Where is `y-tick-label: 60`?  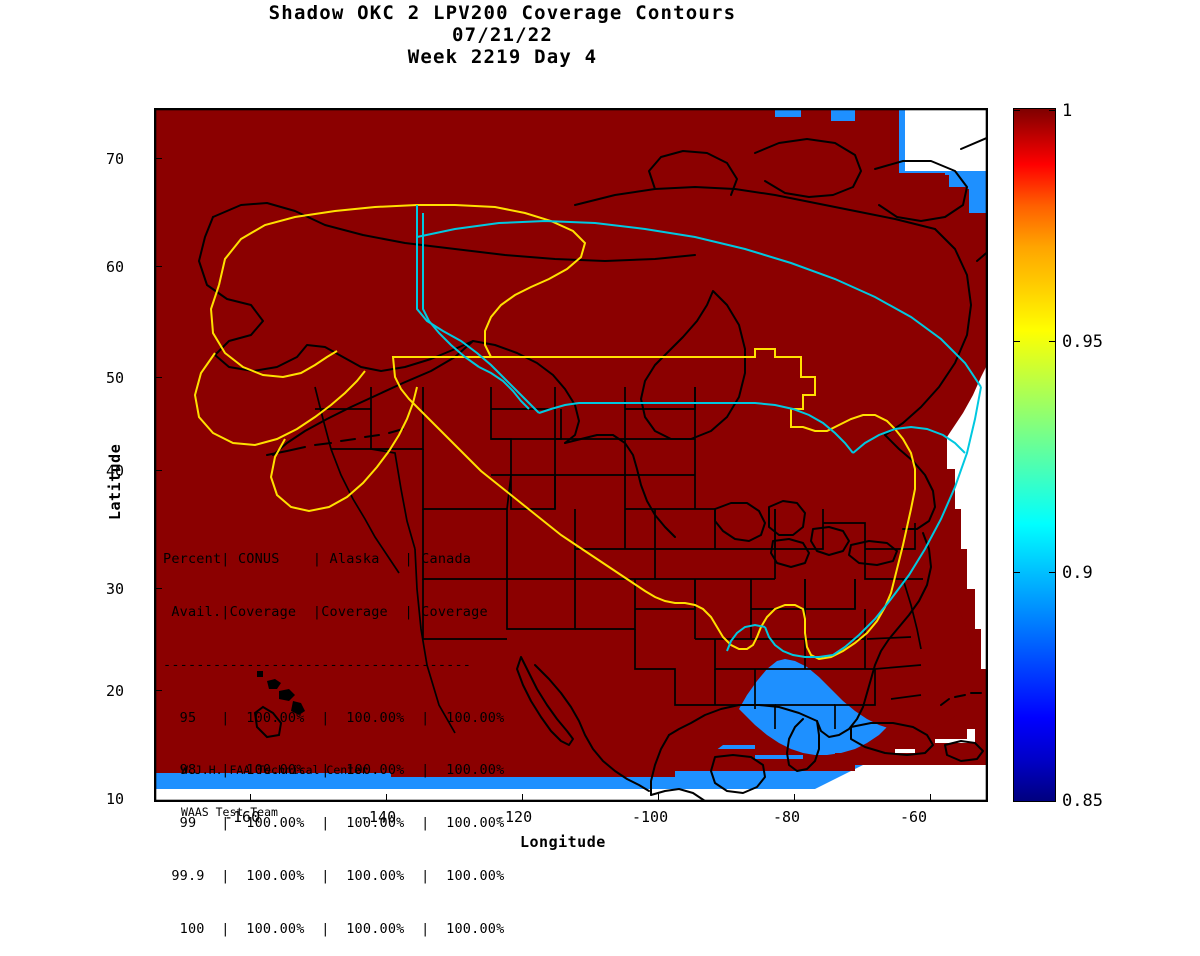
y-tick-label: 60 is located at coordinates (115, 267).